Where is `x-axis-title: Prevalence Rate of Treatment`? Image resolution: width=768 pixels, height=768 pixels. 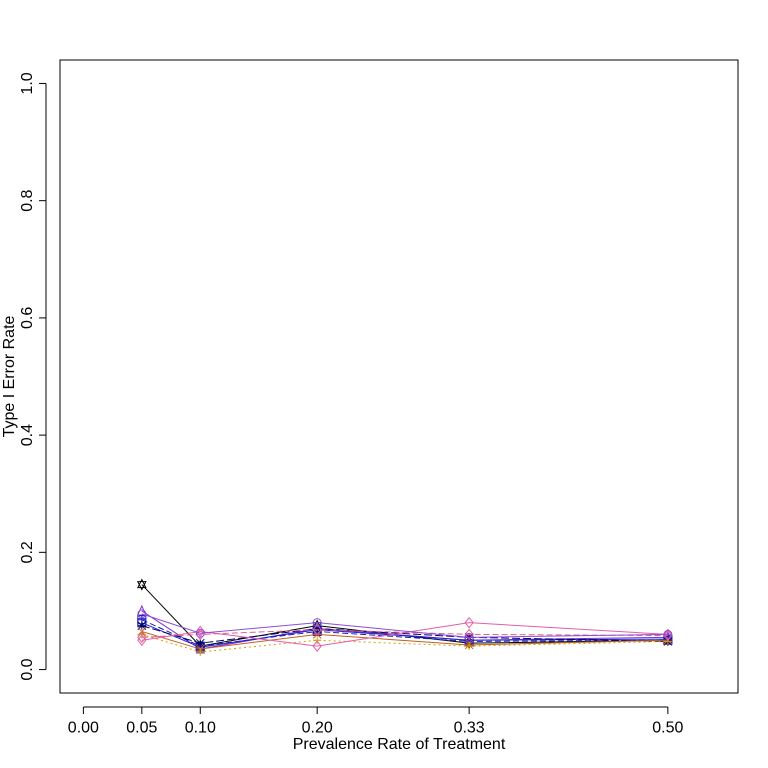 x-axis-title: Prevalence Rate of Treatment is located at coordinates (399, 744).